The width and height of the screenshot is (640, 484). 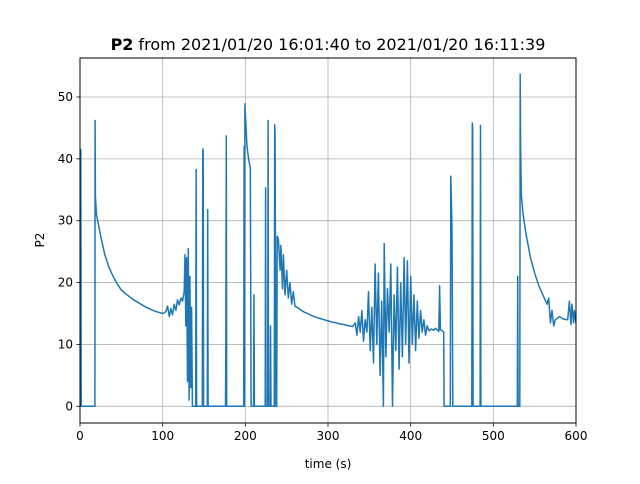 What do you see at coordinates (65, 97) in the screenshot?
I see `y-tick-label: 50` at bounding box center [65, 97].